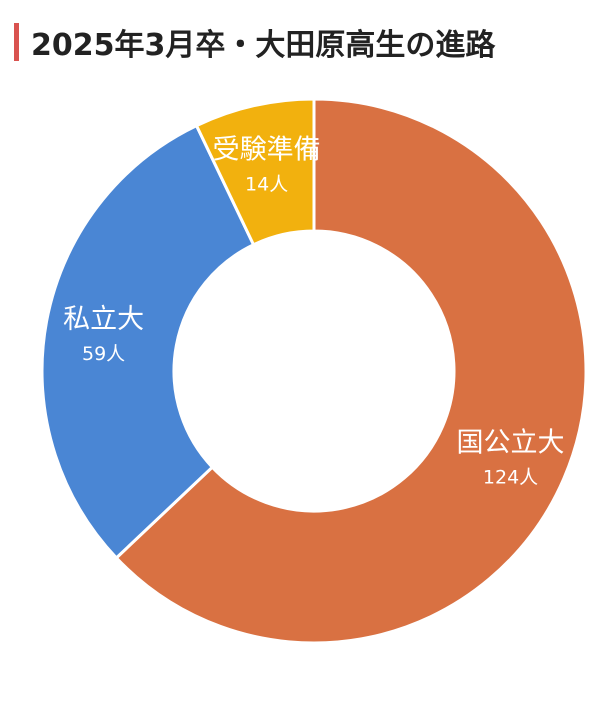  Describe the element at coordinates (266, 184) in the screenshot. I see `slice-value-2: 14人` at that location.